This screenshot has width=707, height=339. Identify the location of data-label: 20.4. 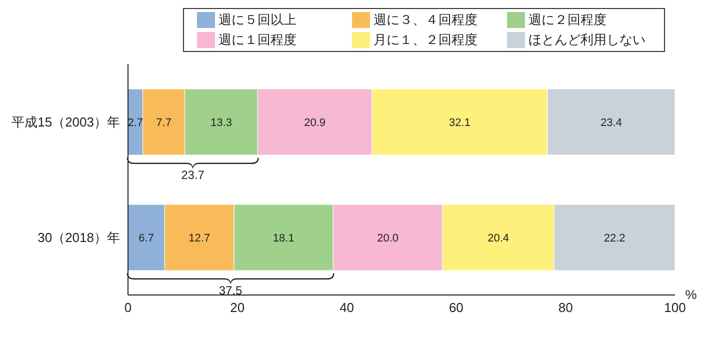
(499, 238).